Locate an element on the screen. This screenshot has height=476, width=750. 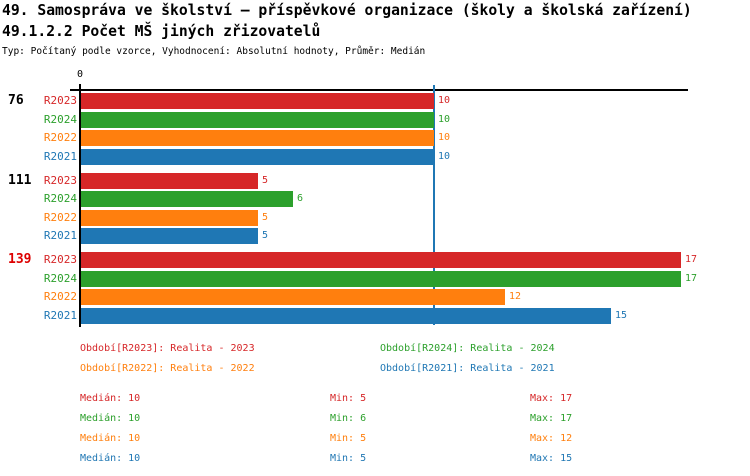
stat-median-r2024: Medián: 10 is located at coordinates (110, 418).